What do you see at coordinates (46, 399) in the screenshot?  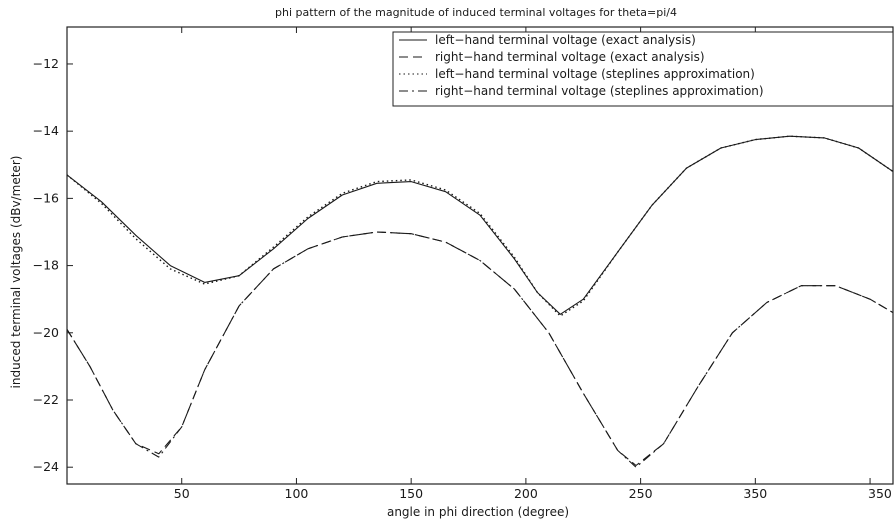 I see `y-tick-label: −22` at bounding box center [46, 399].